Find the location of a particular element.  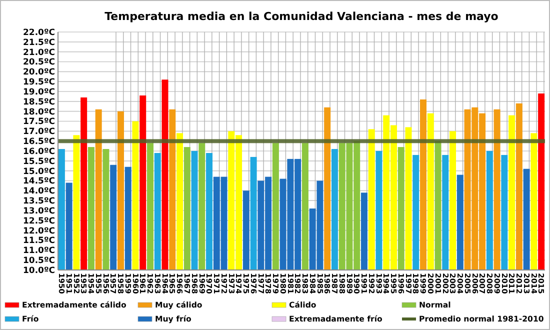

y-tick-label: 20.5ºC is located at coordinates (38, 63).